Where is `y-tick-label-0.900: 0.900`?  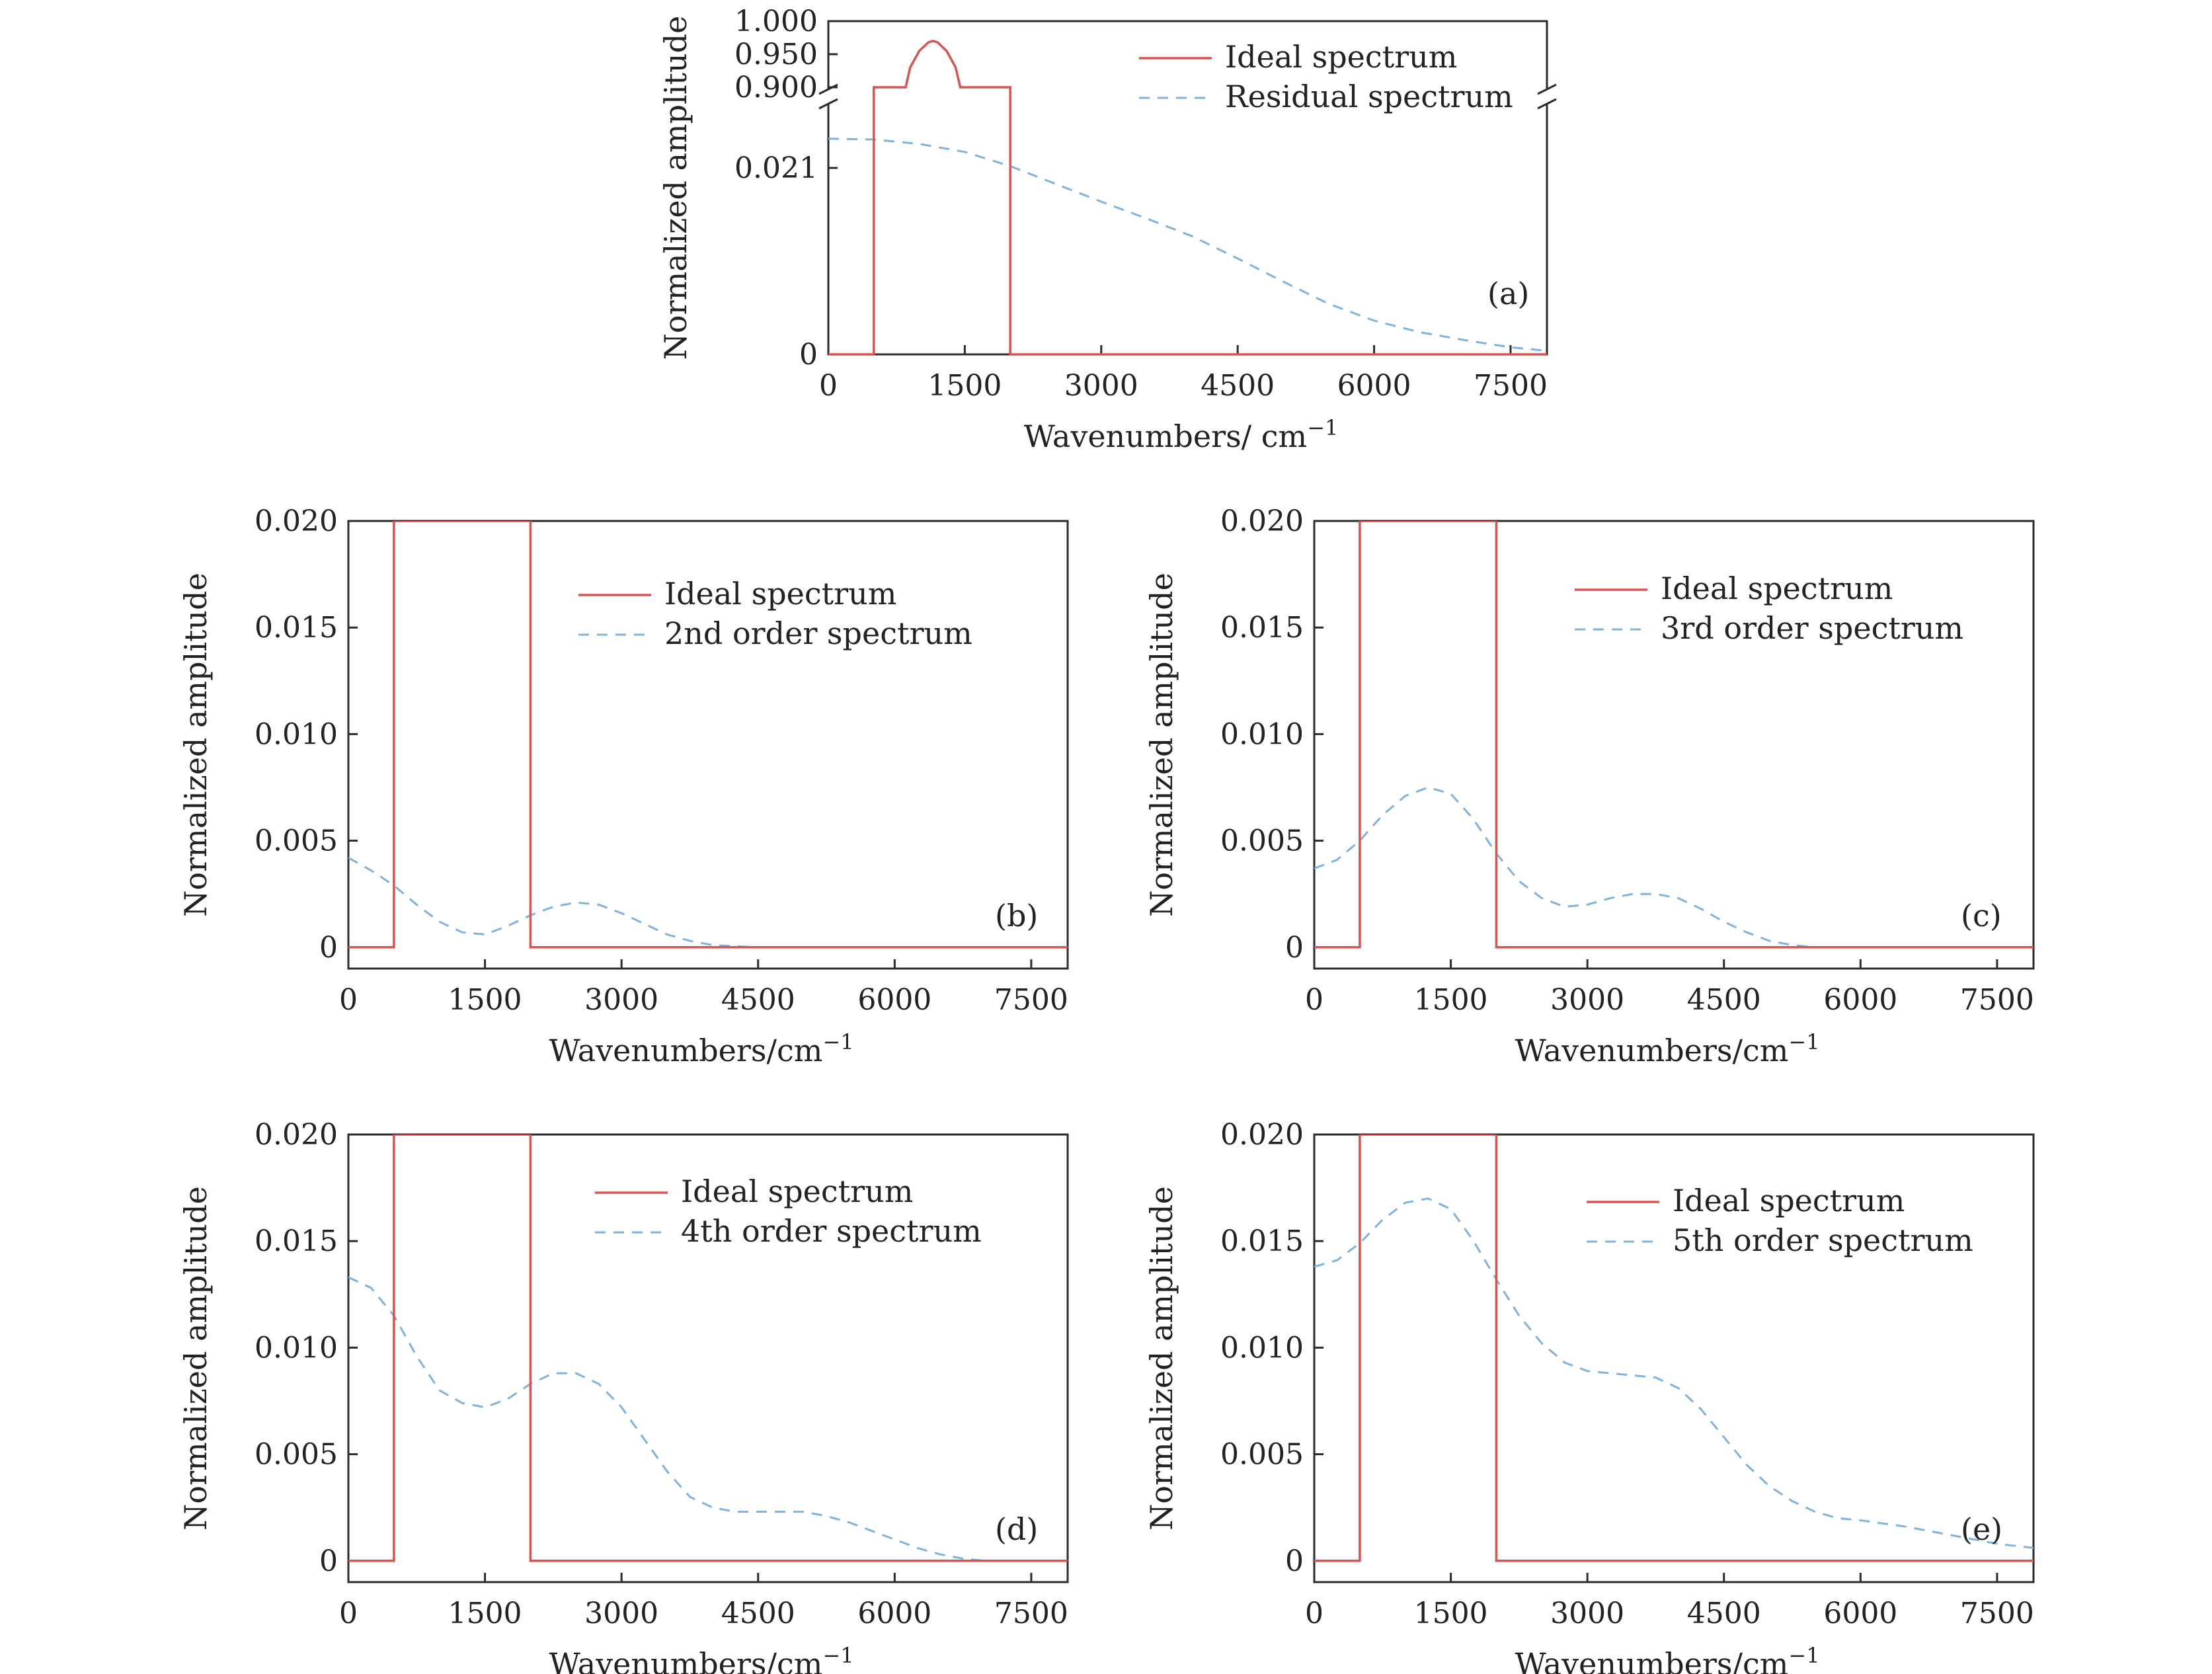
y-tick-label-0.900: 0.900 is located at coordinates (776, 88).